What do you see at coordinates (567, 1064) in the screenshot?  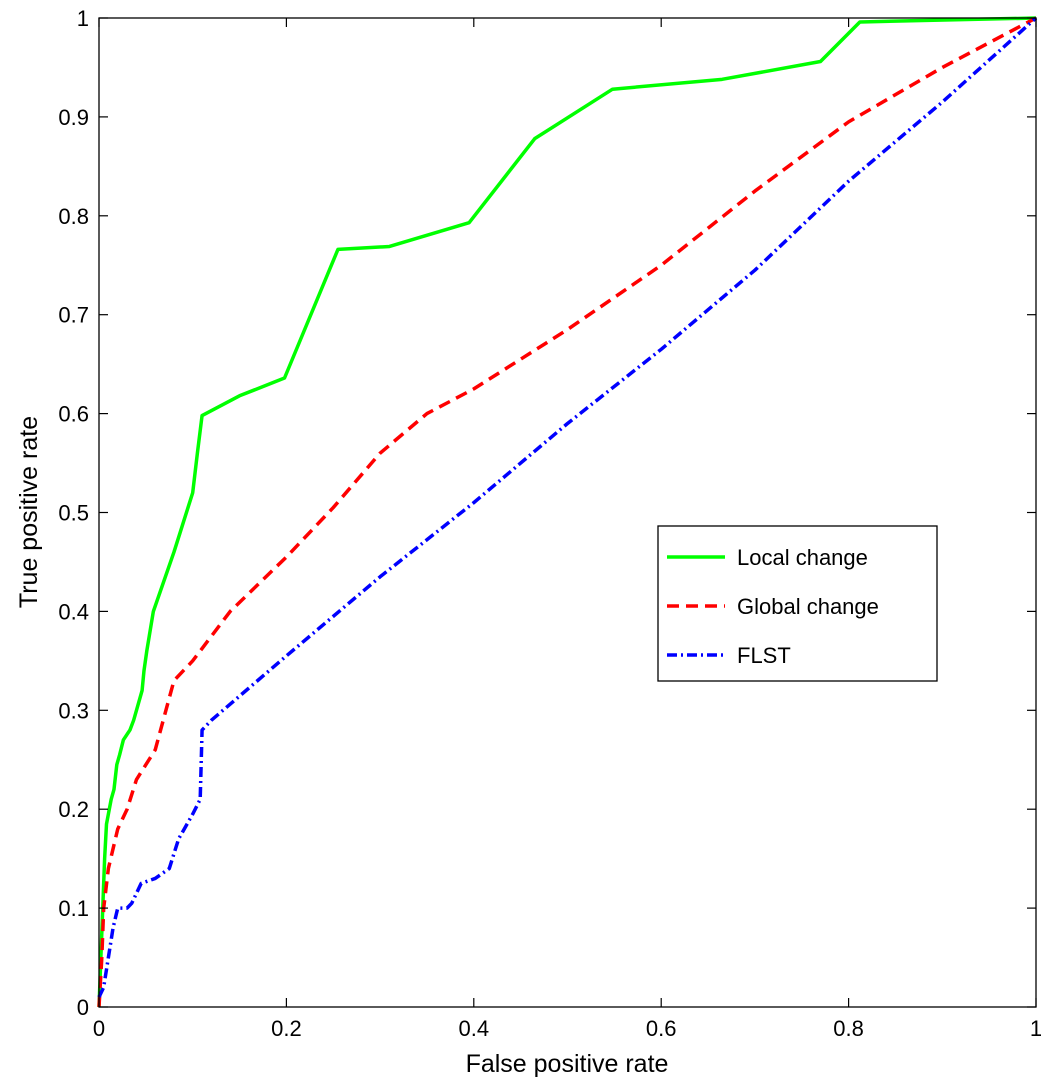 I see `x-axis-label: False positive rate` at bounding box center [567, 1064].